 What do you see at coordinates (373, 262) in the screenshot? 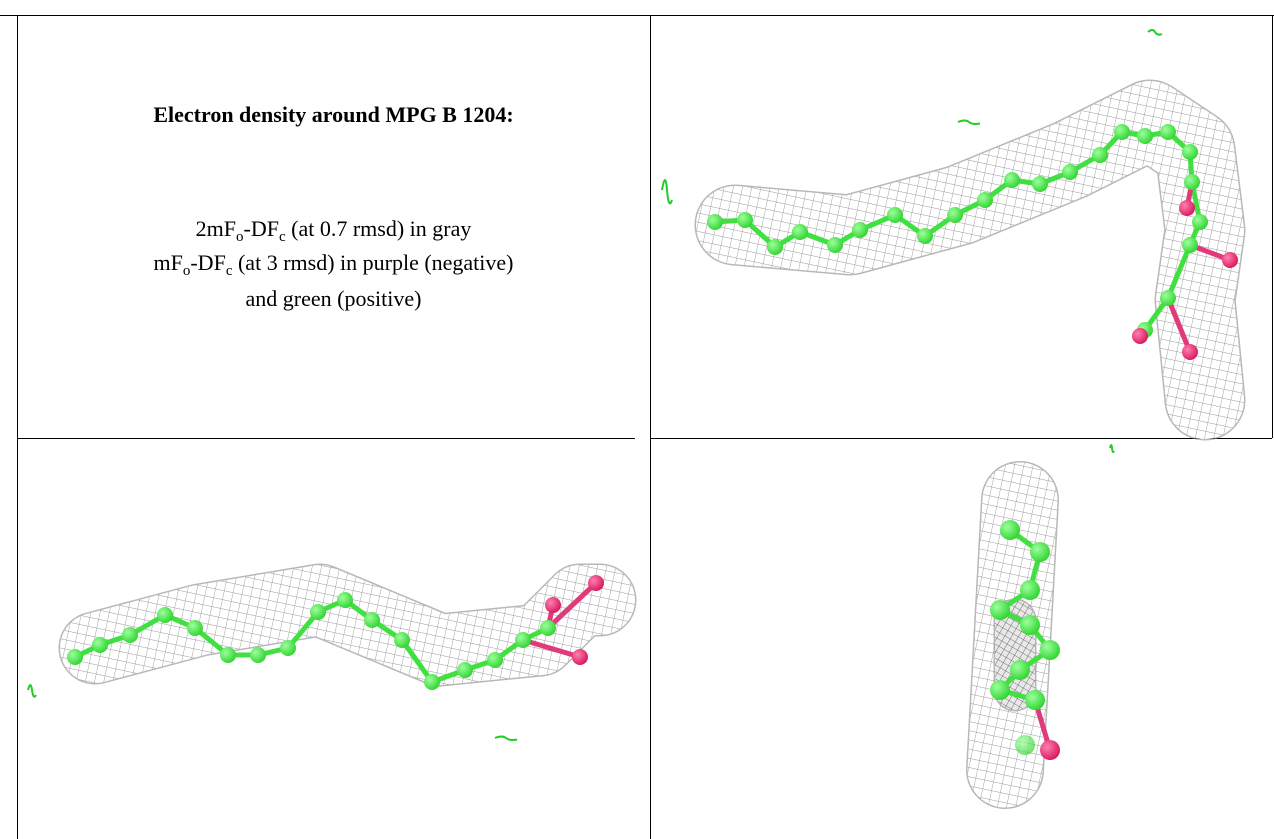
I see `text: (at 3 rmsd) in purple (negative)` at bounding box center [373, 262].